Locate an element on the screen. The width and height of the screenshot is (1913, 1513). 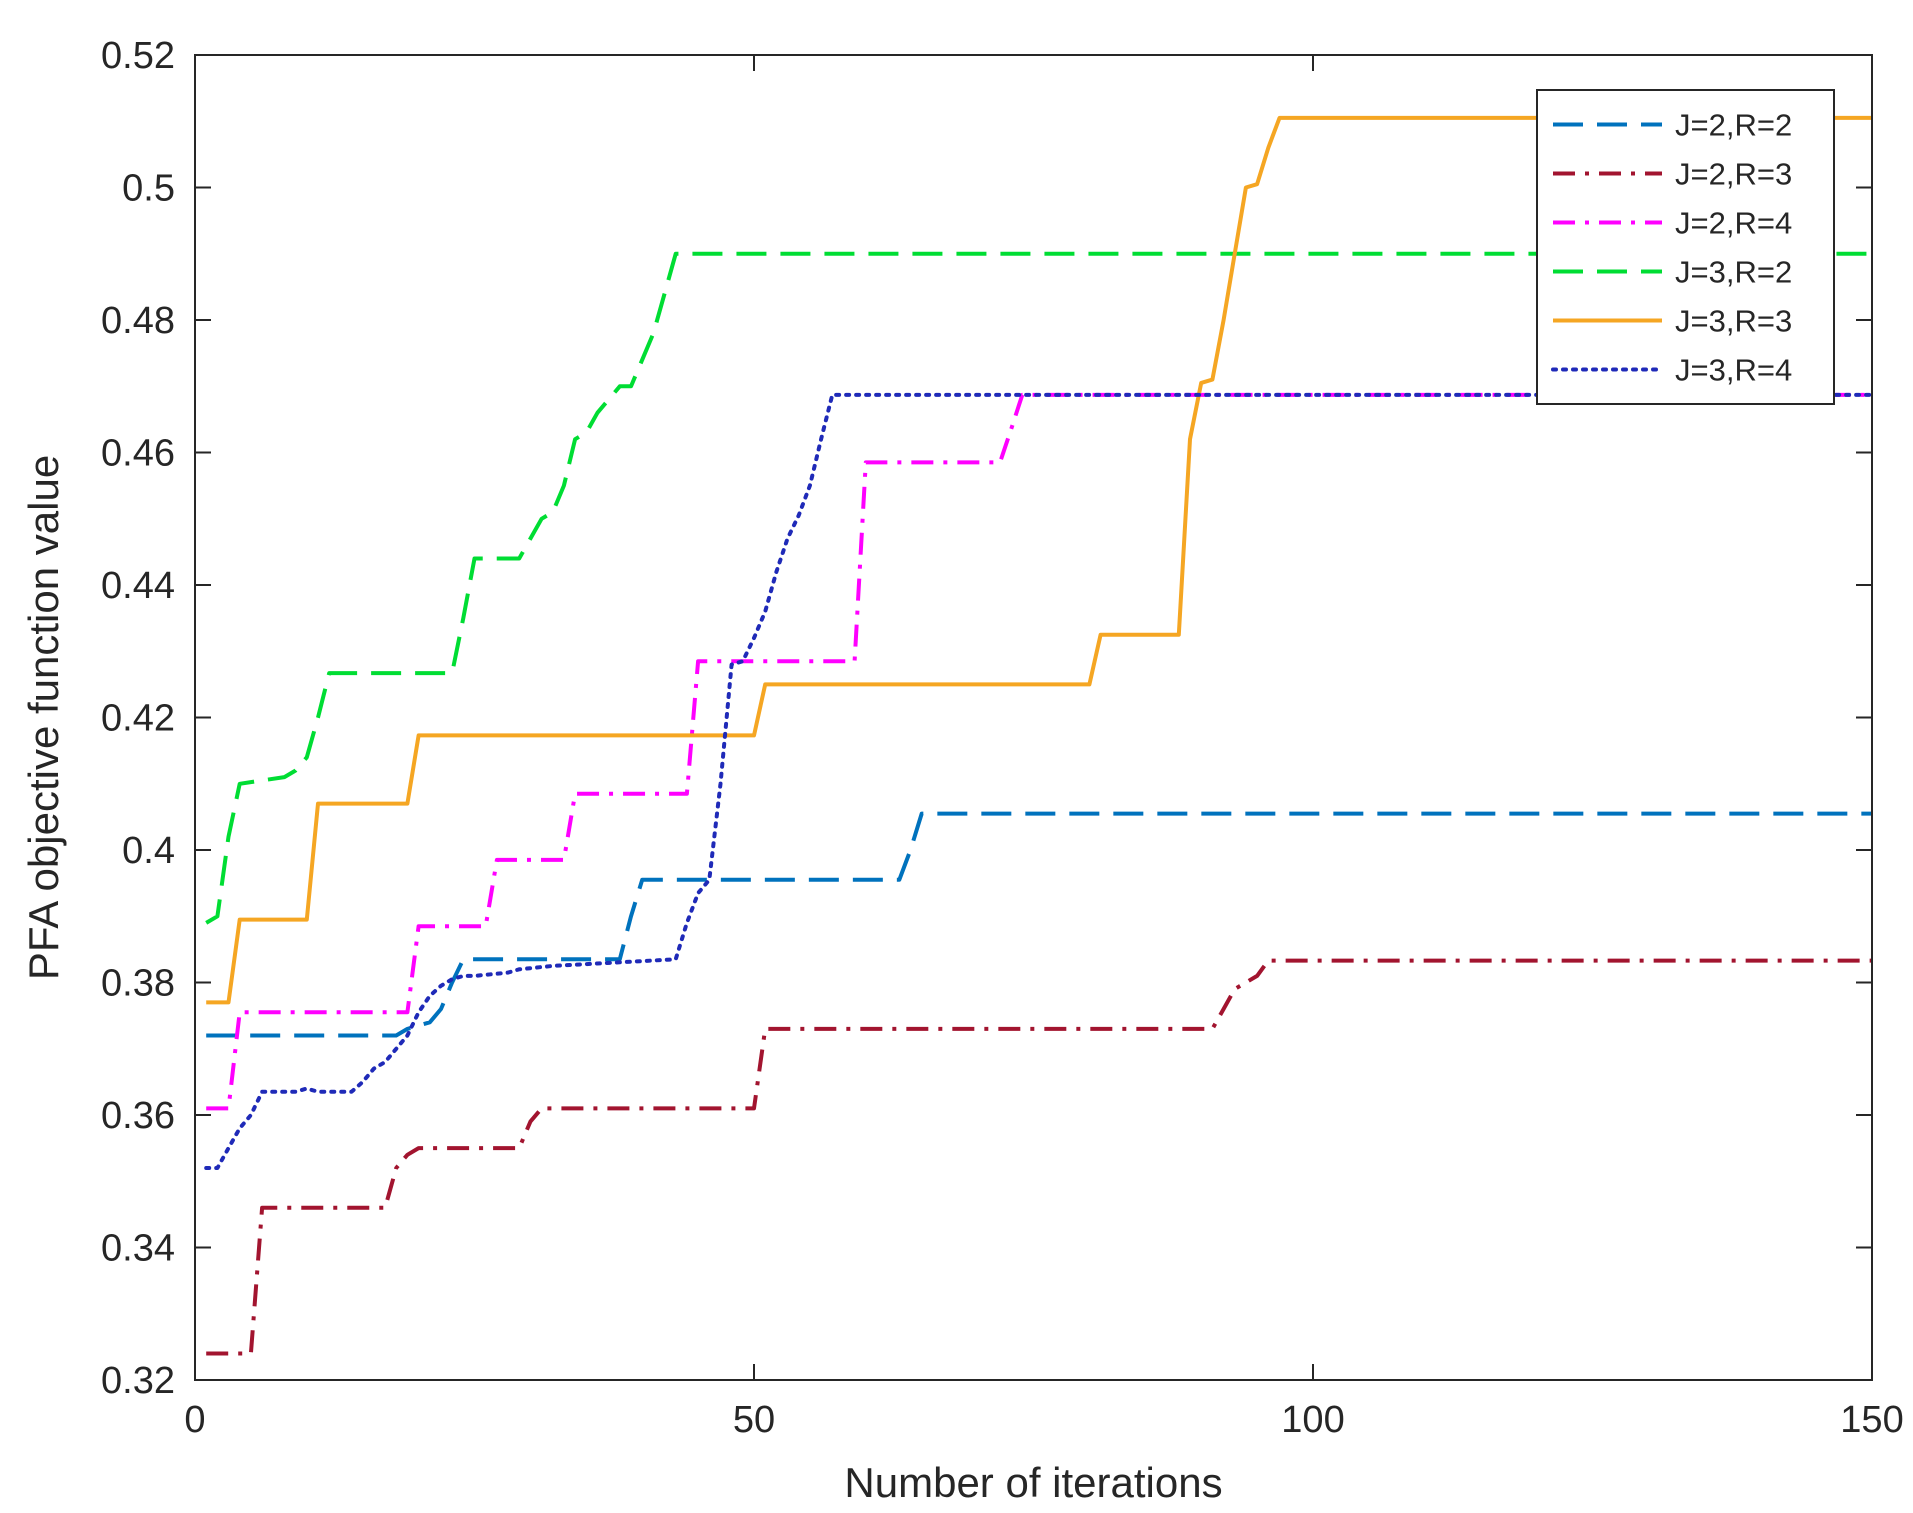
legend-label-2: J=2,R=3 is located at coordinates (1733, 174).